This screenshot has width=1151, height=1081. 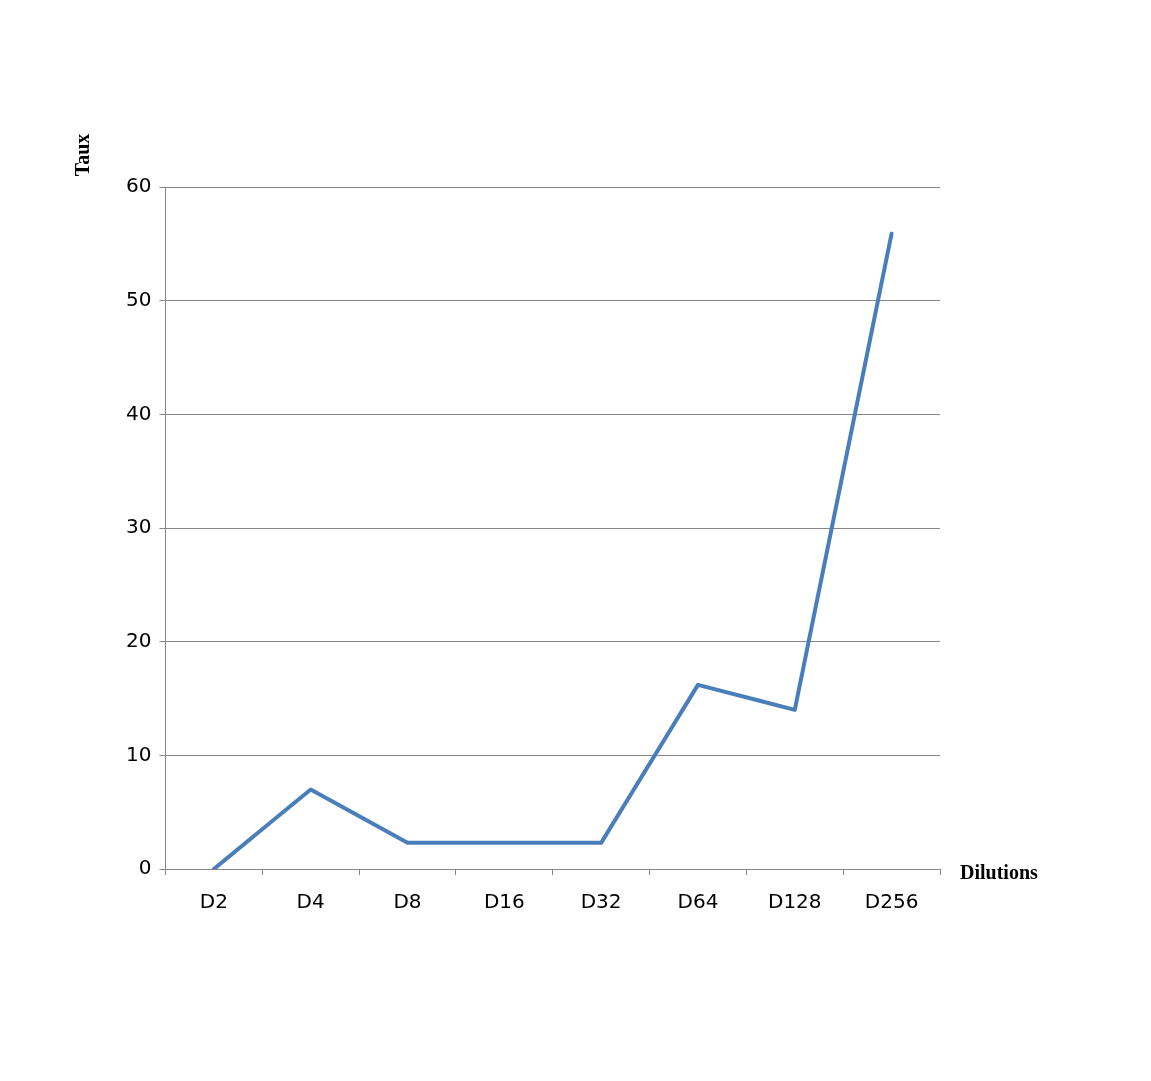 What do you see at coordinates (81, 155) in the screenshot?
I see `y-axis-title: Taux` at bounding box center [81, 155].